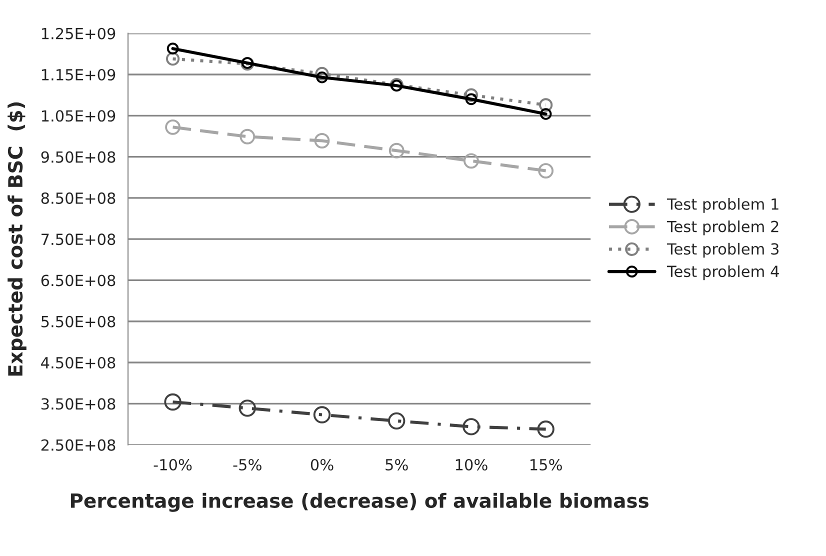 The image size is (826, 556). Describe the element at coordinates (78, 322) in the screenshot. I see `y-tick-label: 5.50E+08` at that location.